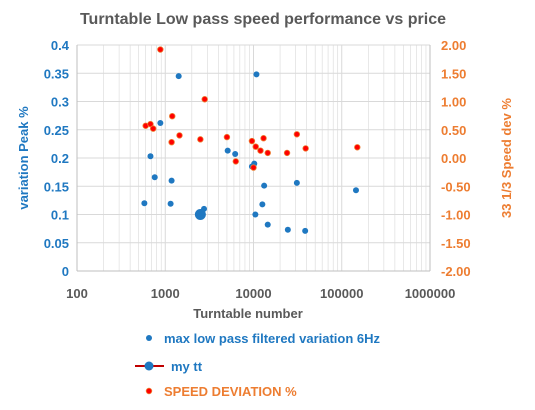  Describe the element at coordinates (60, 102) in the screenshot. I see `y-left-tick-label: 0.3` at that location.